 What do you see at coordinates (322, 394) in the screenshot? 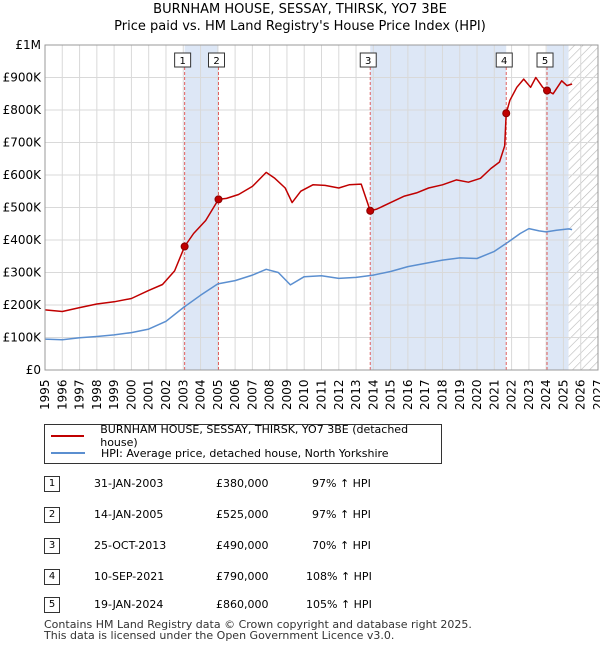
I see `x-tick-label: 2011` at bounding box center [322, 394].